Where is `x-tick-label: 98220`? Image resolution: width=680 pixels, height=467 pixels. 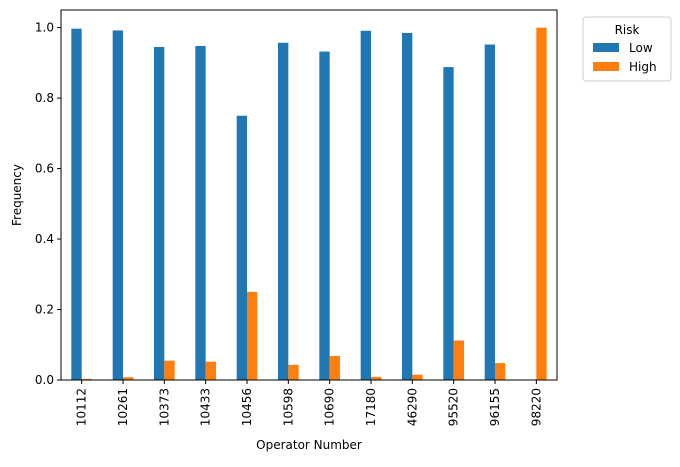
x-tick-label: 98220 is located at coordinates (536, 407).